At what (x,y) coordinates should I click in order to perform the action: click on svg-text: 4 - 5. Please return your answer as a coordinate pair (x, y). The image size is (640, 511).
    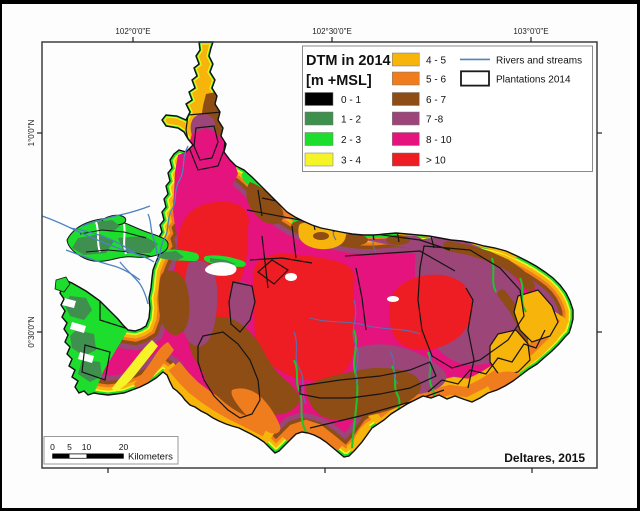
    Looking at the image, I should click on (436, 61).